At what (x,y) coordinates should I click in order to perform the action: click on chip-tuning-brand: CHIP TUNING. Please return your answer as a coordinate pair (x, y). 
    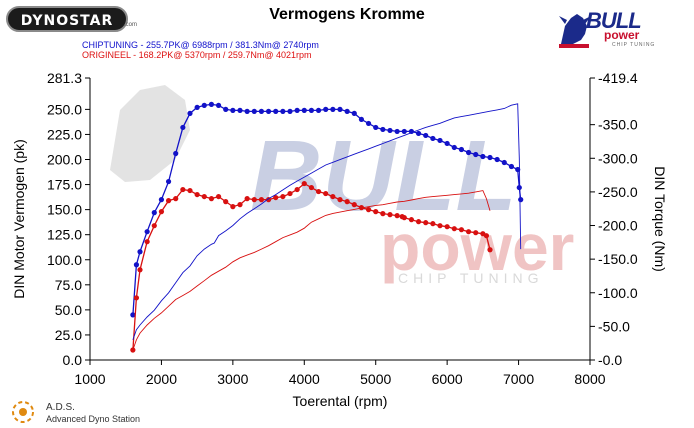
    Looking at the image, I should click on (634, 45).